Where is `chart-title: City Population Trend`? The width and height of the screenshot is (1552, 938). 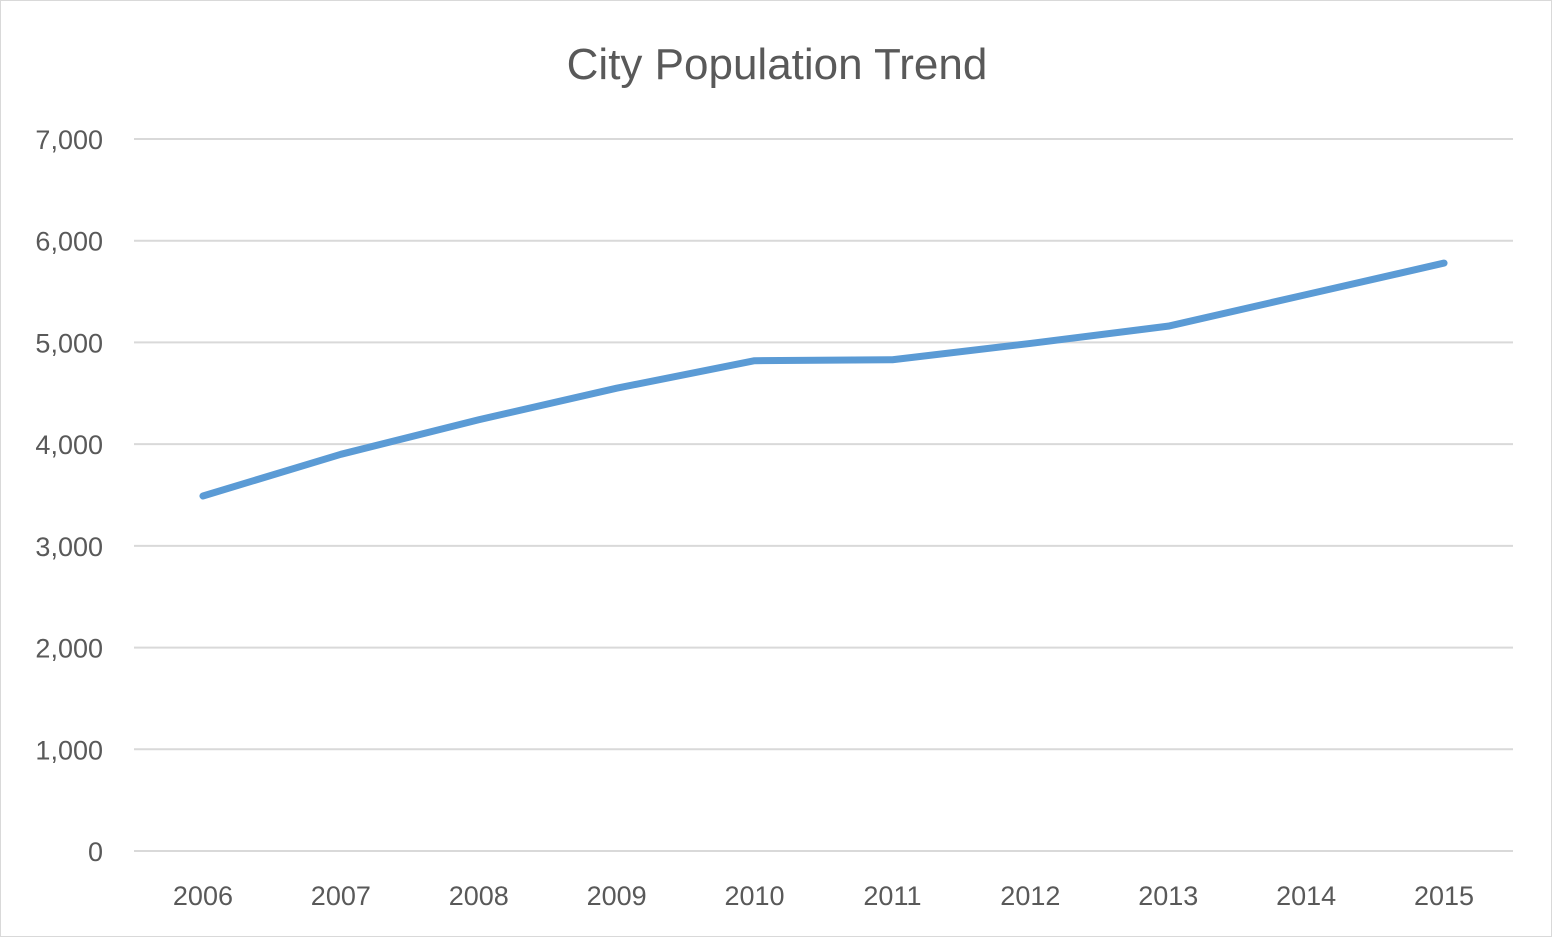
chart-title: City Population Trend is located at coordinates (777, 64).